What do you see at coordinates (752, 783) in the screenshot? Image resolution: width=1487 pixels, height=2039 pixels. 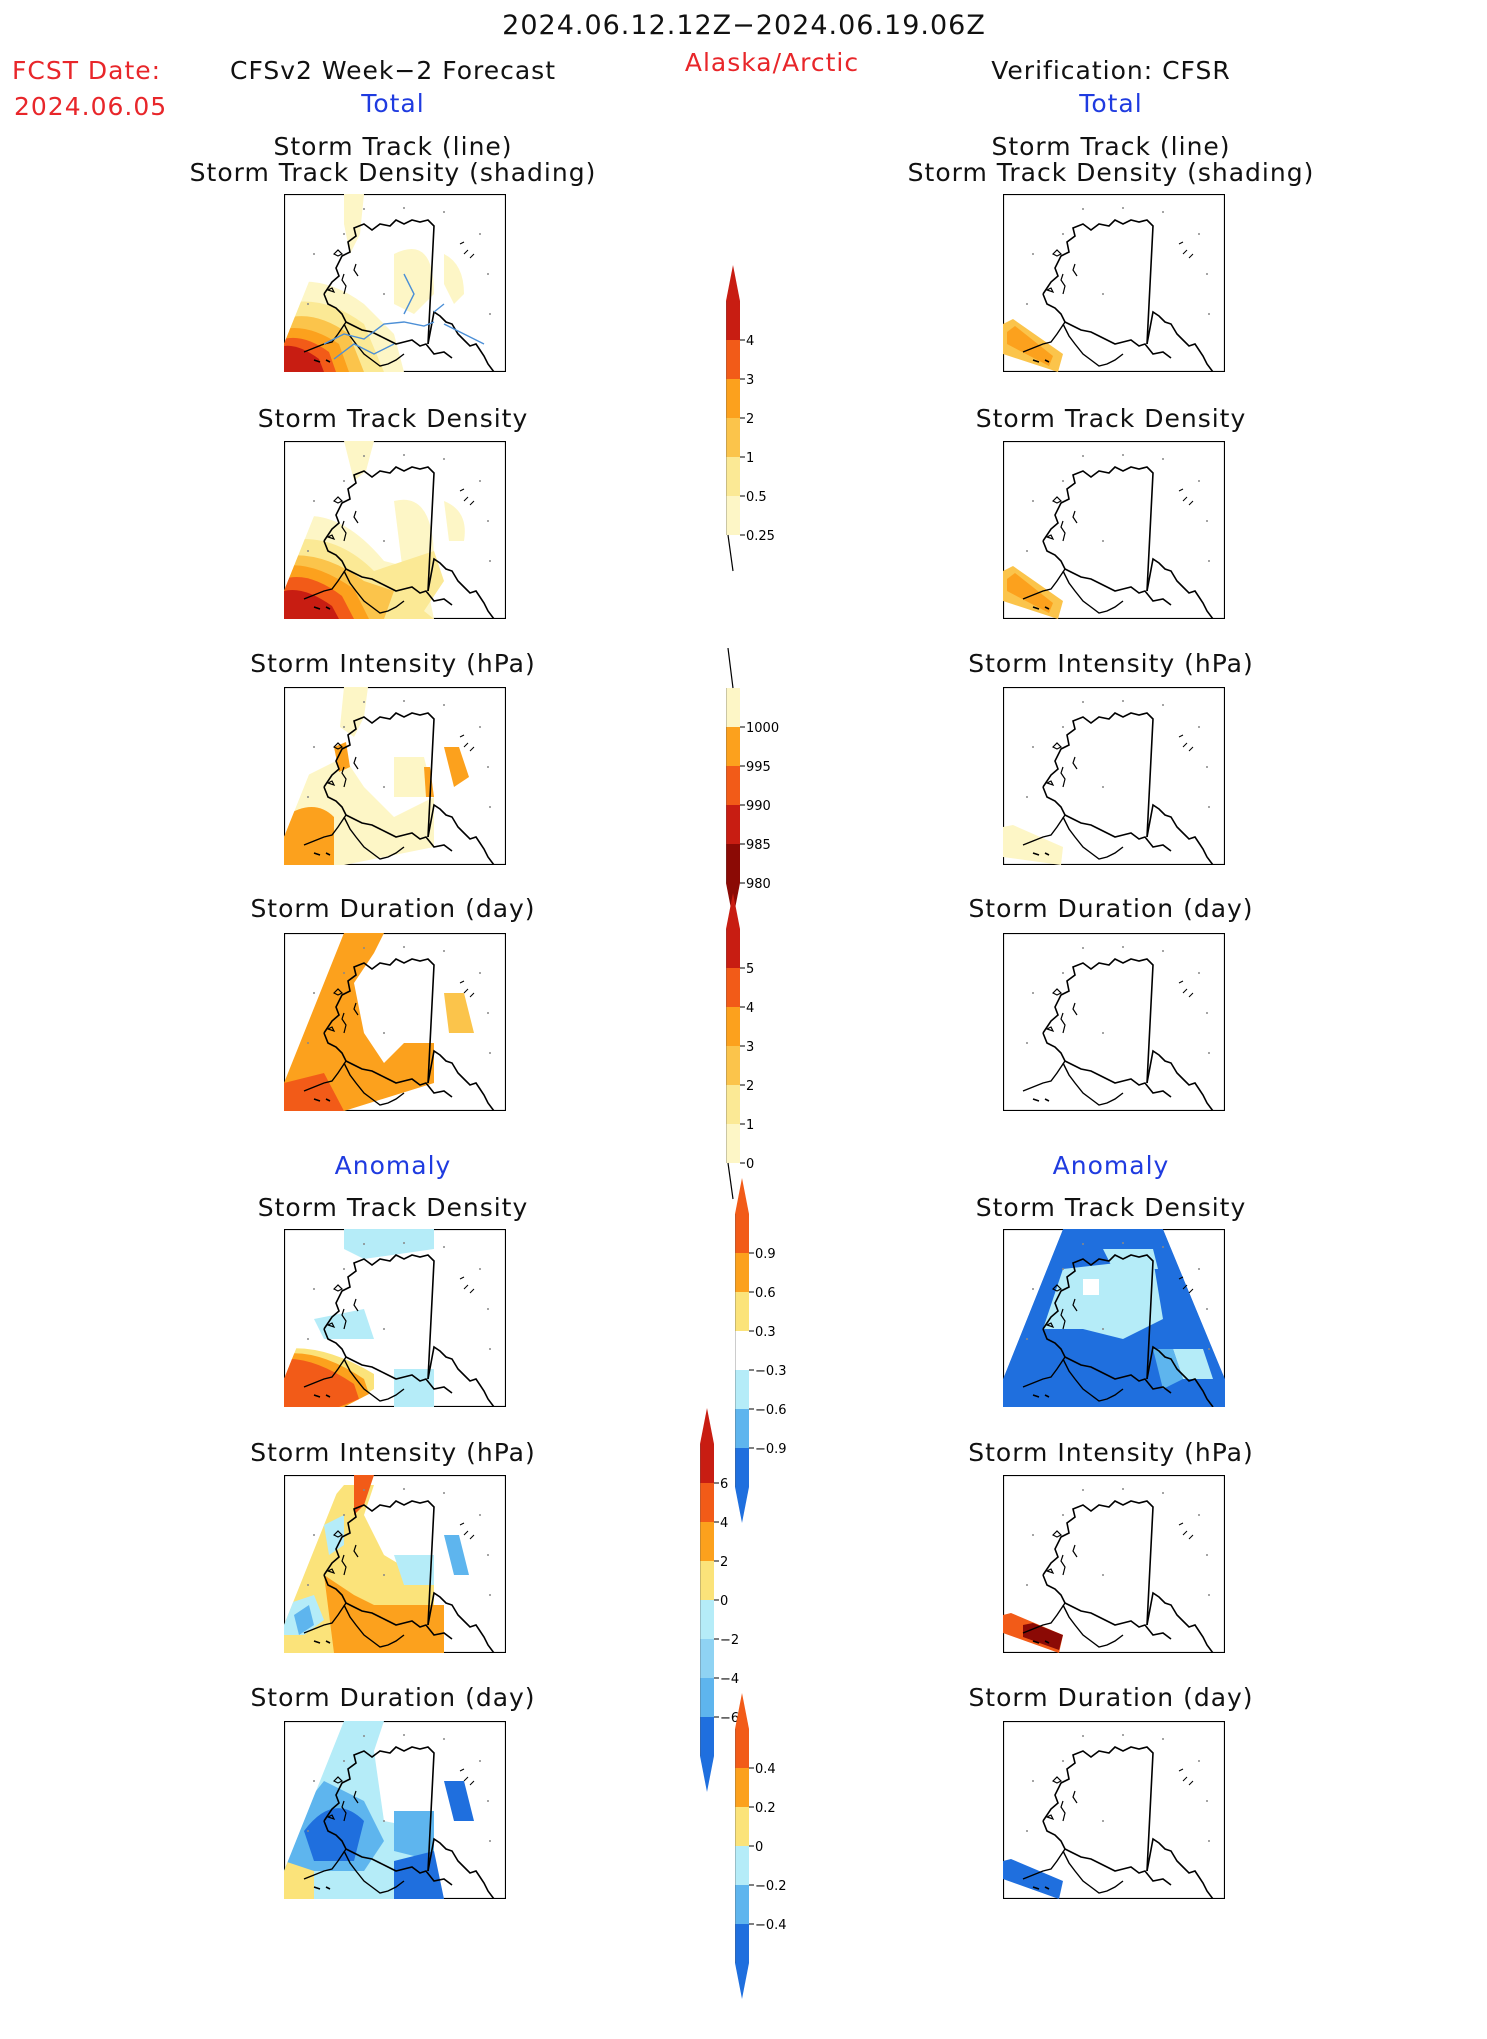 I see `colorbar-intensity-svg: 1000 995 990 985 980` at bounding box center [752, 783].